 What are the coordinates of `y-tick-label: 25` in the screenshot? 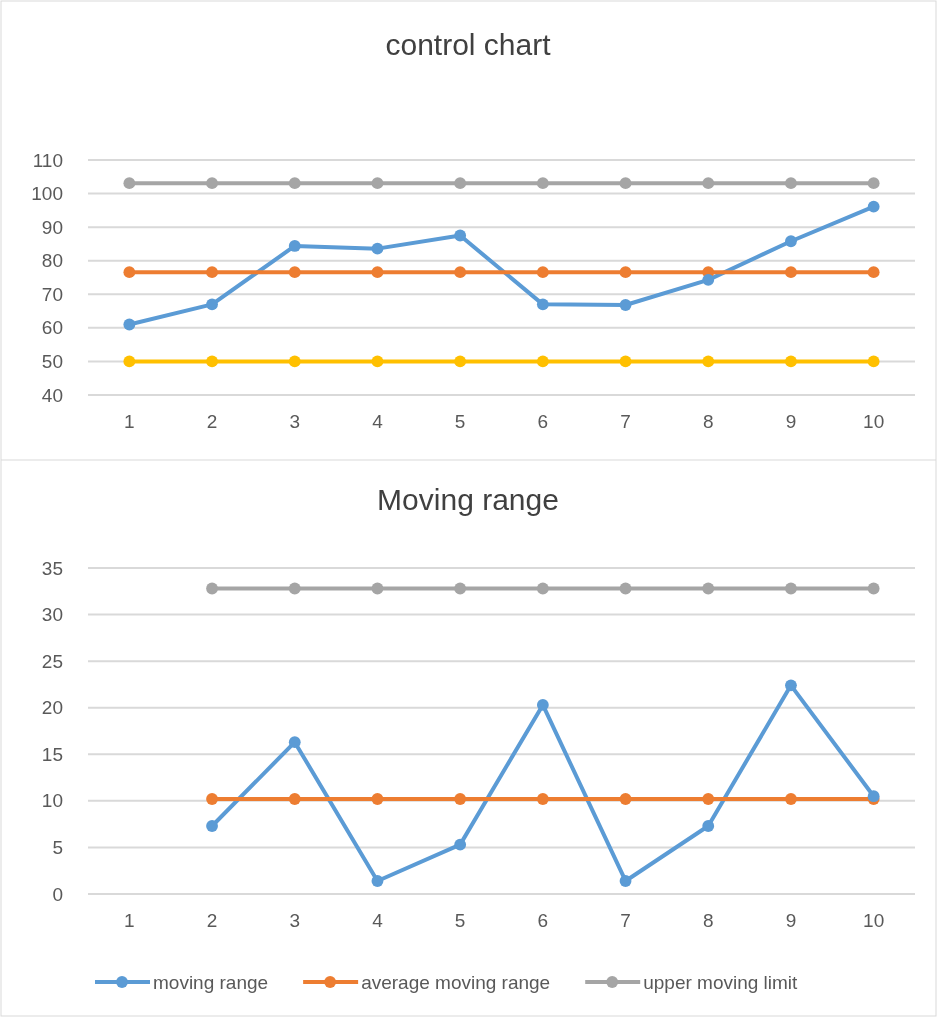 It's located at (52, 661).